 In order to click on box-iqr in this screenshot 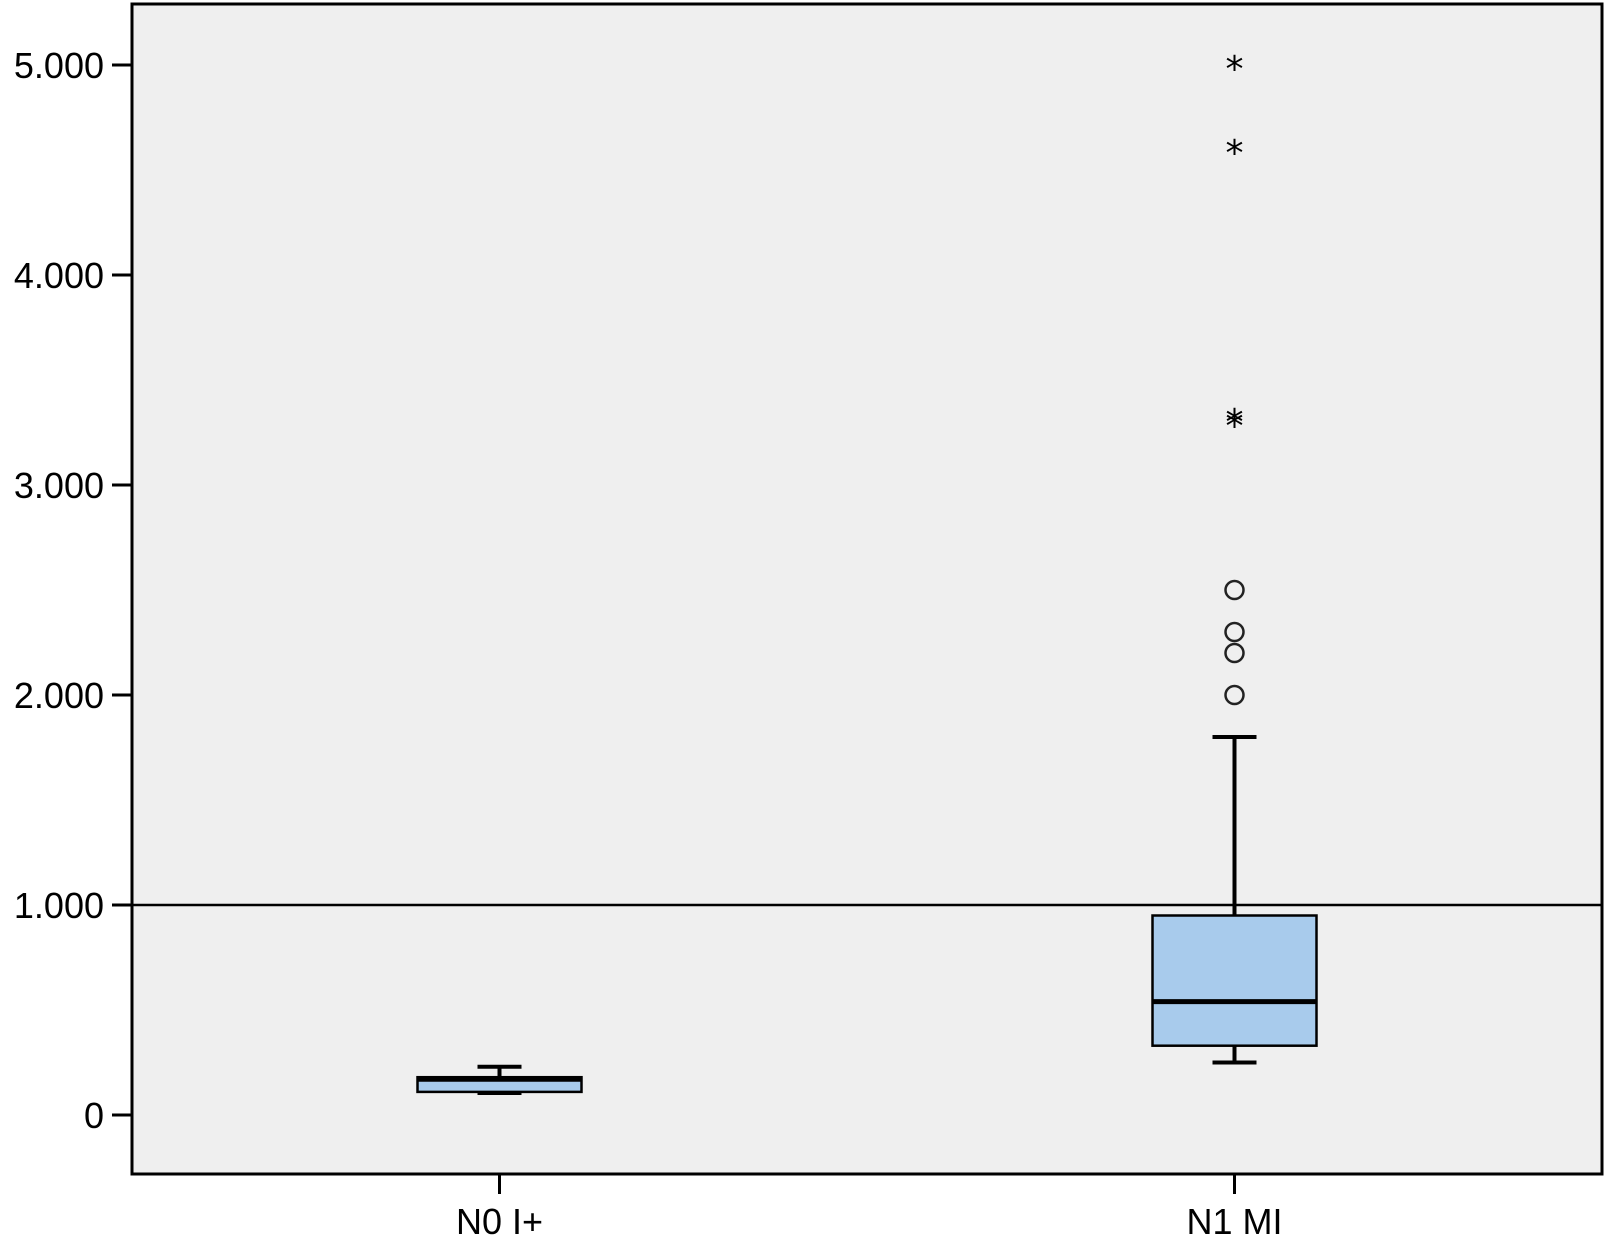, I will do `click(1234, 980)`.